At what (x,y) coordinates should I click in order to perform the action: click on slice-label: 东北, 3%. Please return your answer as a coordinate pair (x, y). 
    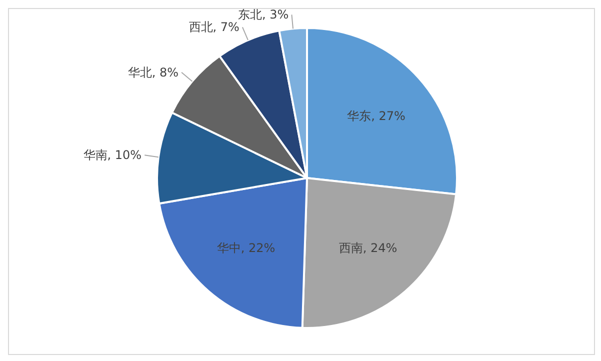
    Looking at the image, I should click on (263, 15).